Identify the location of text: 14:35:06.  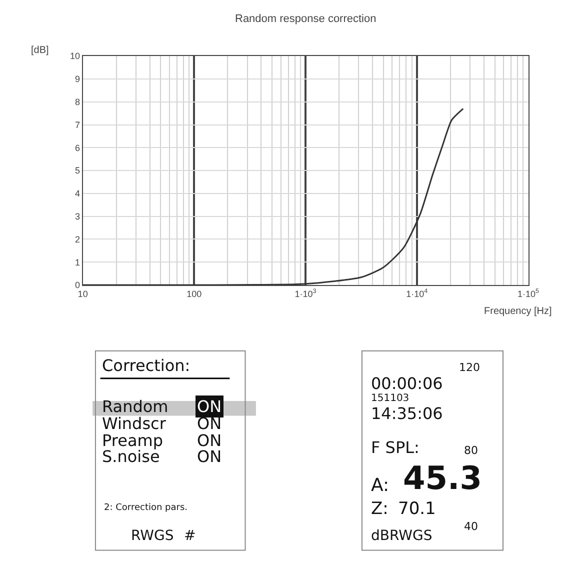
(407, 413).